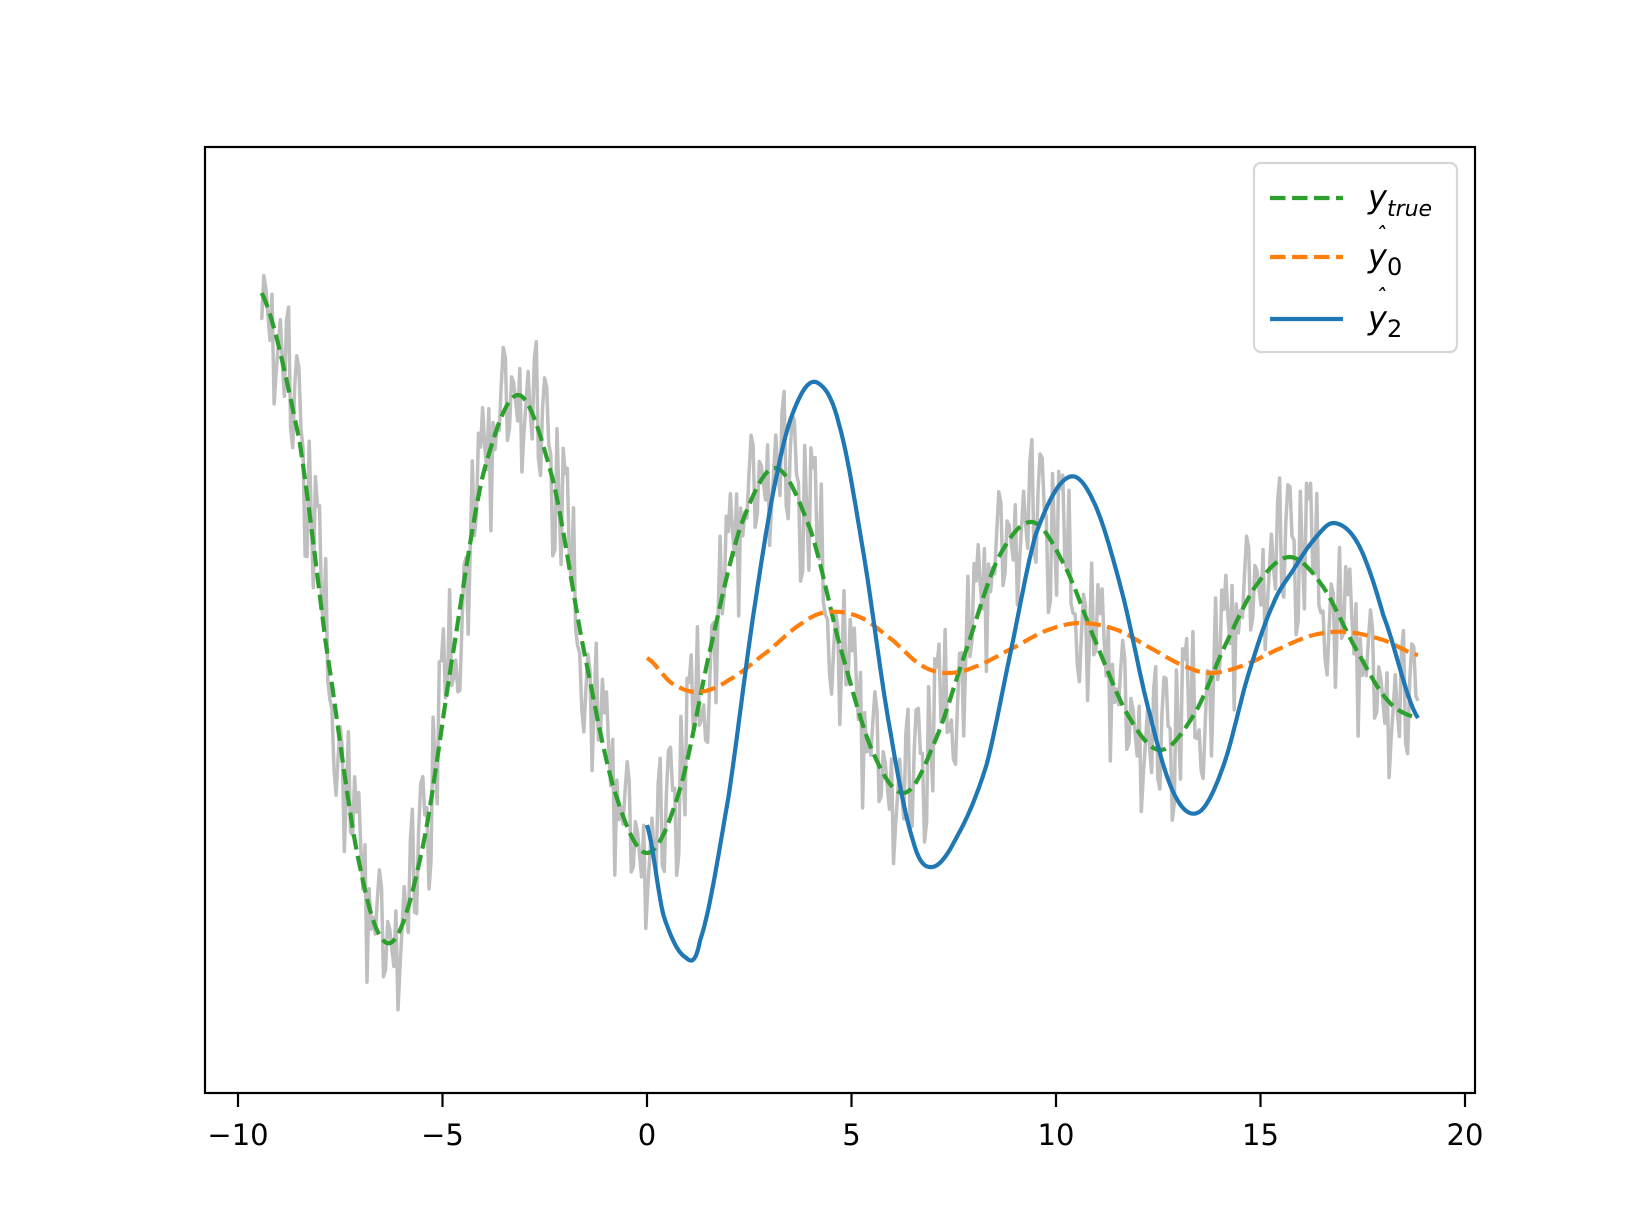 The image size is (1638, 1228). I want to click on legend-label: y2, so click(1384, 321).